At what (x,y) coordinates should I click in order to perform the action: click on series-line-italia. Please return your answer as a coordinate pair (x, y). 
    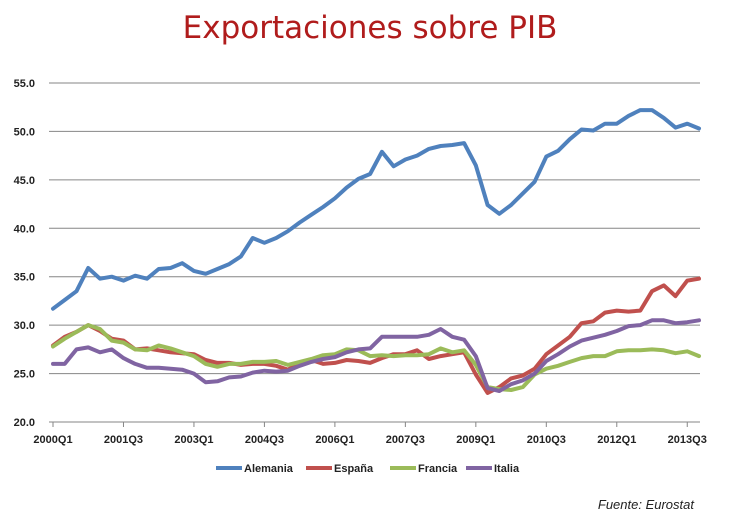
    Looking at the image, I should click on (376, 355).